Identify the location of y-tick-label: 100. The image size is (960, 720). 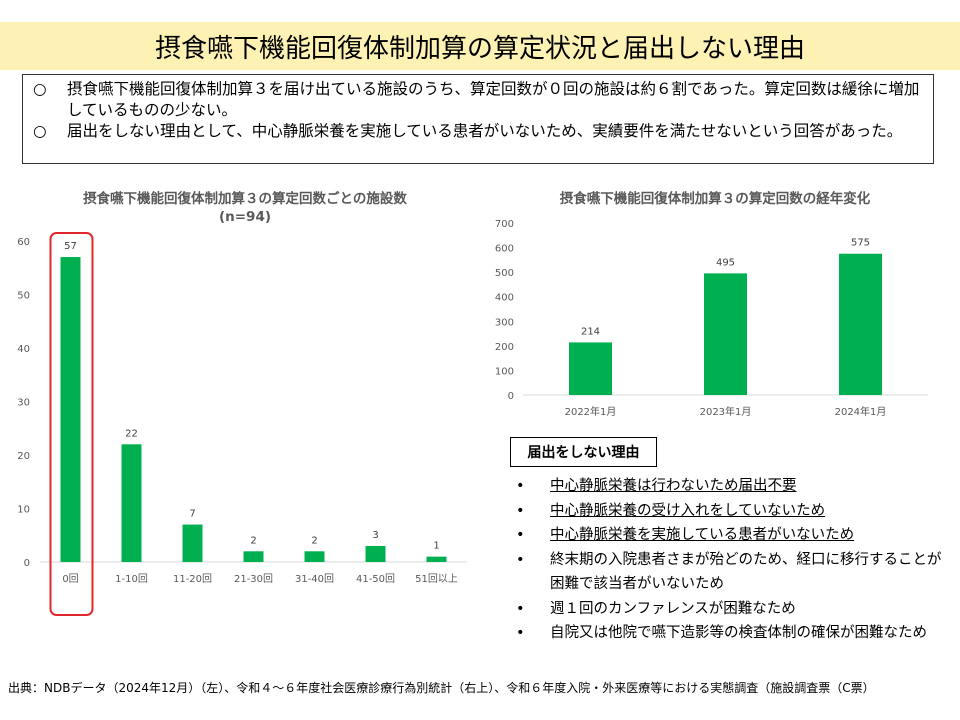
(504, 371).